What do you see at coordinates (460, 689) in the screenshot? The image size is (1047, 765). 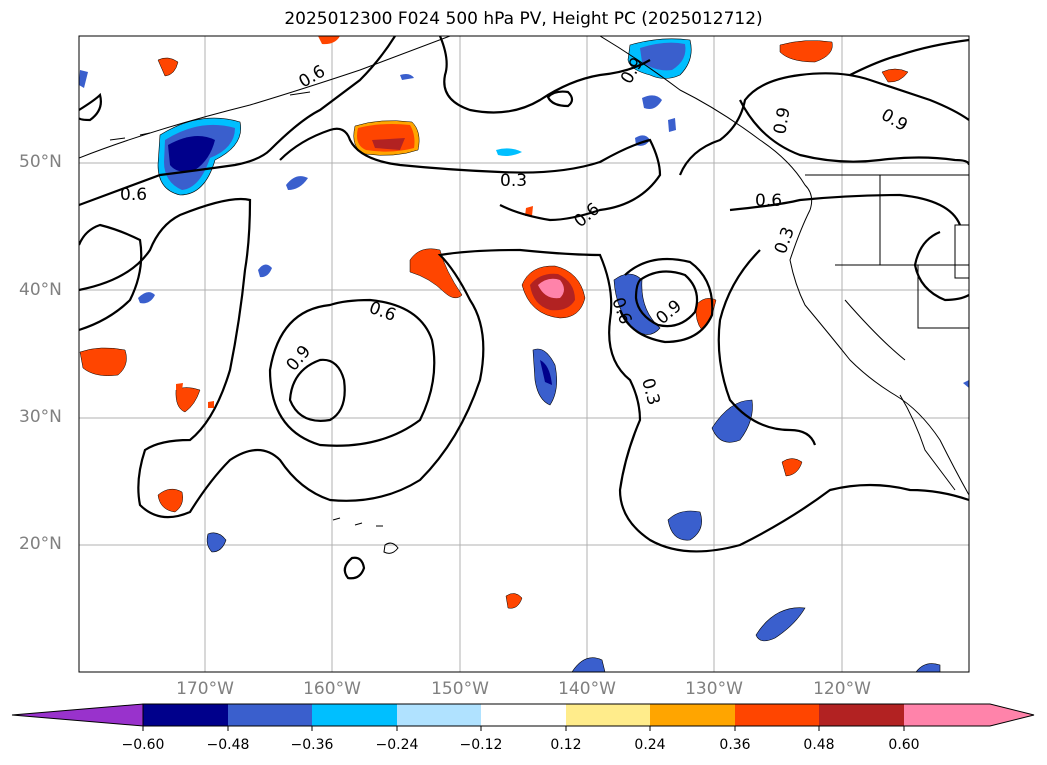 I see `lon-label: 150°W` at bounding box center [460, 689].